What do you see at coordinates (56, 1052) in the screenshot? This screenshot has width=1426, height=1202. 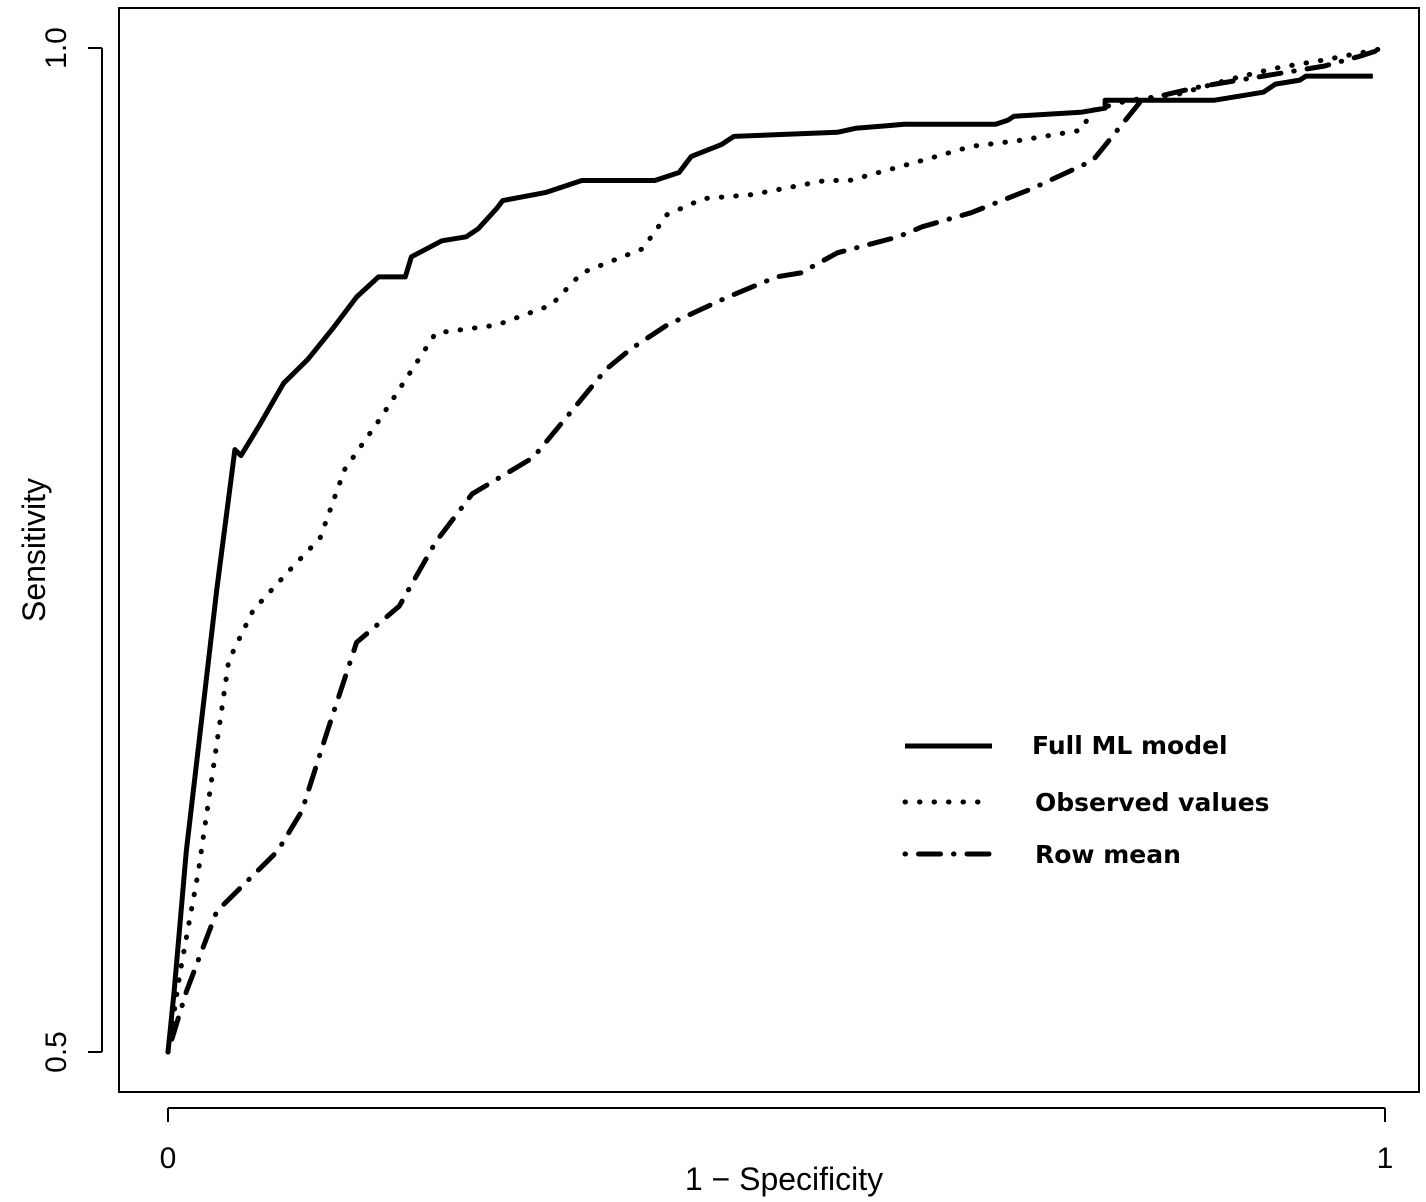 I see `y-tick-label-0: 0.5` at bounding box center [56, 1052].